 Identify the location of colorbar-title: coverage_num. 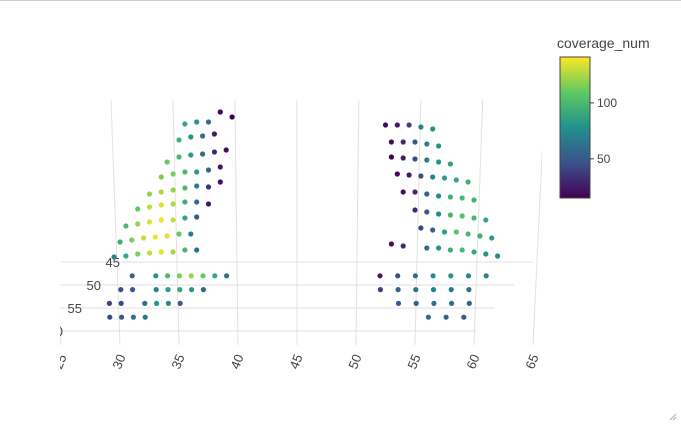
(603, 43).